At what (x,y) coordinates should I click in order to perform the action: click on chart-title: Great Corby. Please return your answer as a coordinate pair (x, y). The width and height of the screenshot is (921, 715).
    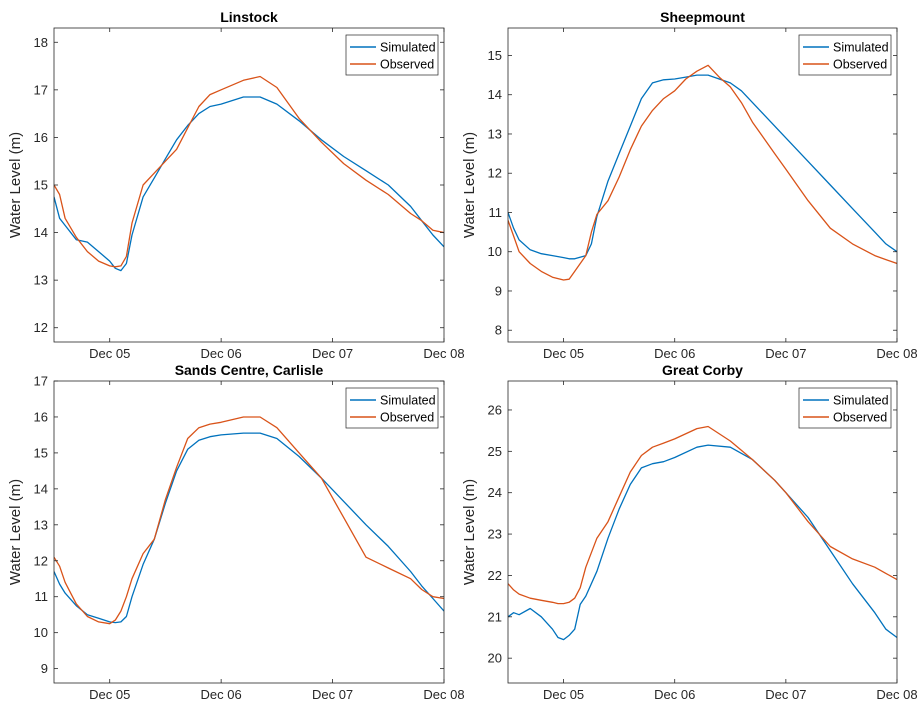
    Looking at the image, I should click on (702, 370).